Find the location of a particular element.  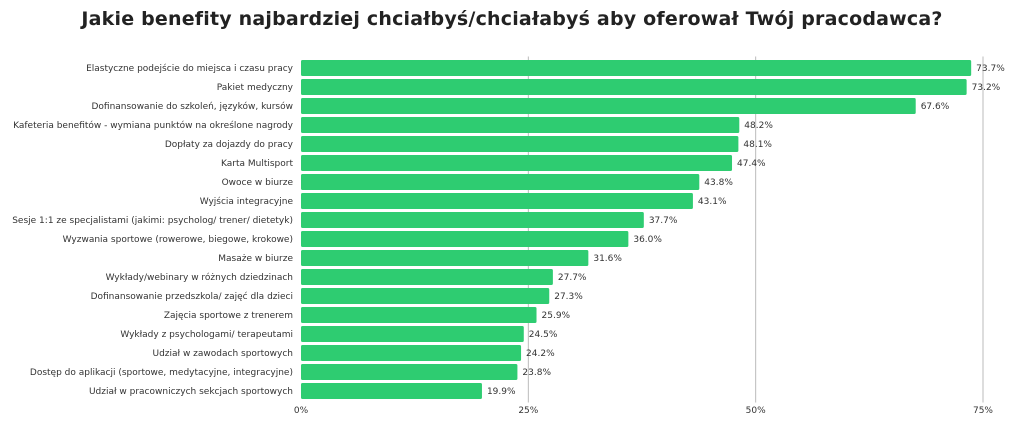

category-label: Zajęcia sportowe z trenerem is located at coordinates (228, 316).